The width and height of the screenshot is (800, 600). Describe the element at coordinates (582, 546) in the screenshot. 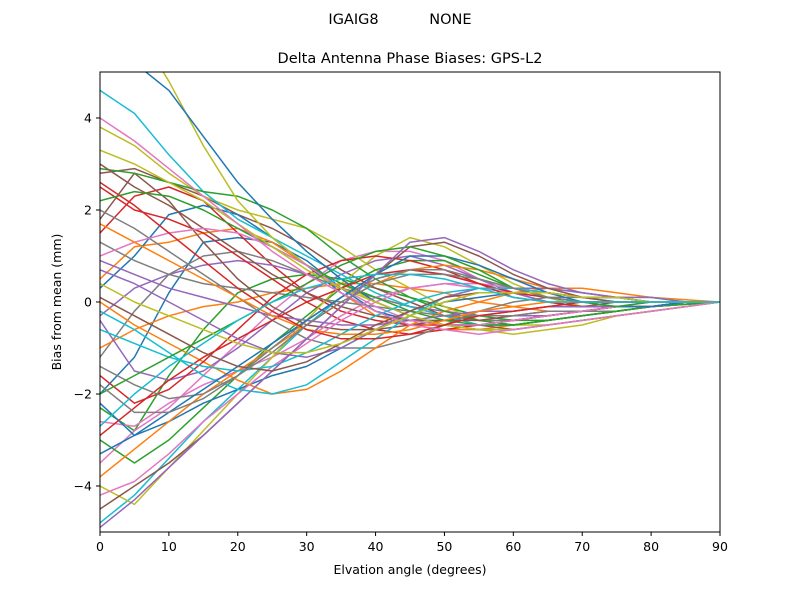

I see `x-tick-label: 70` at that location.